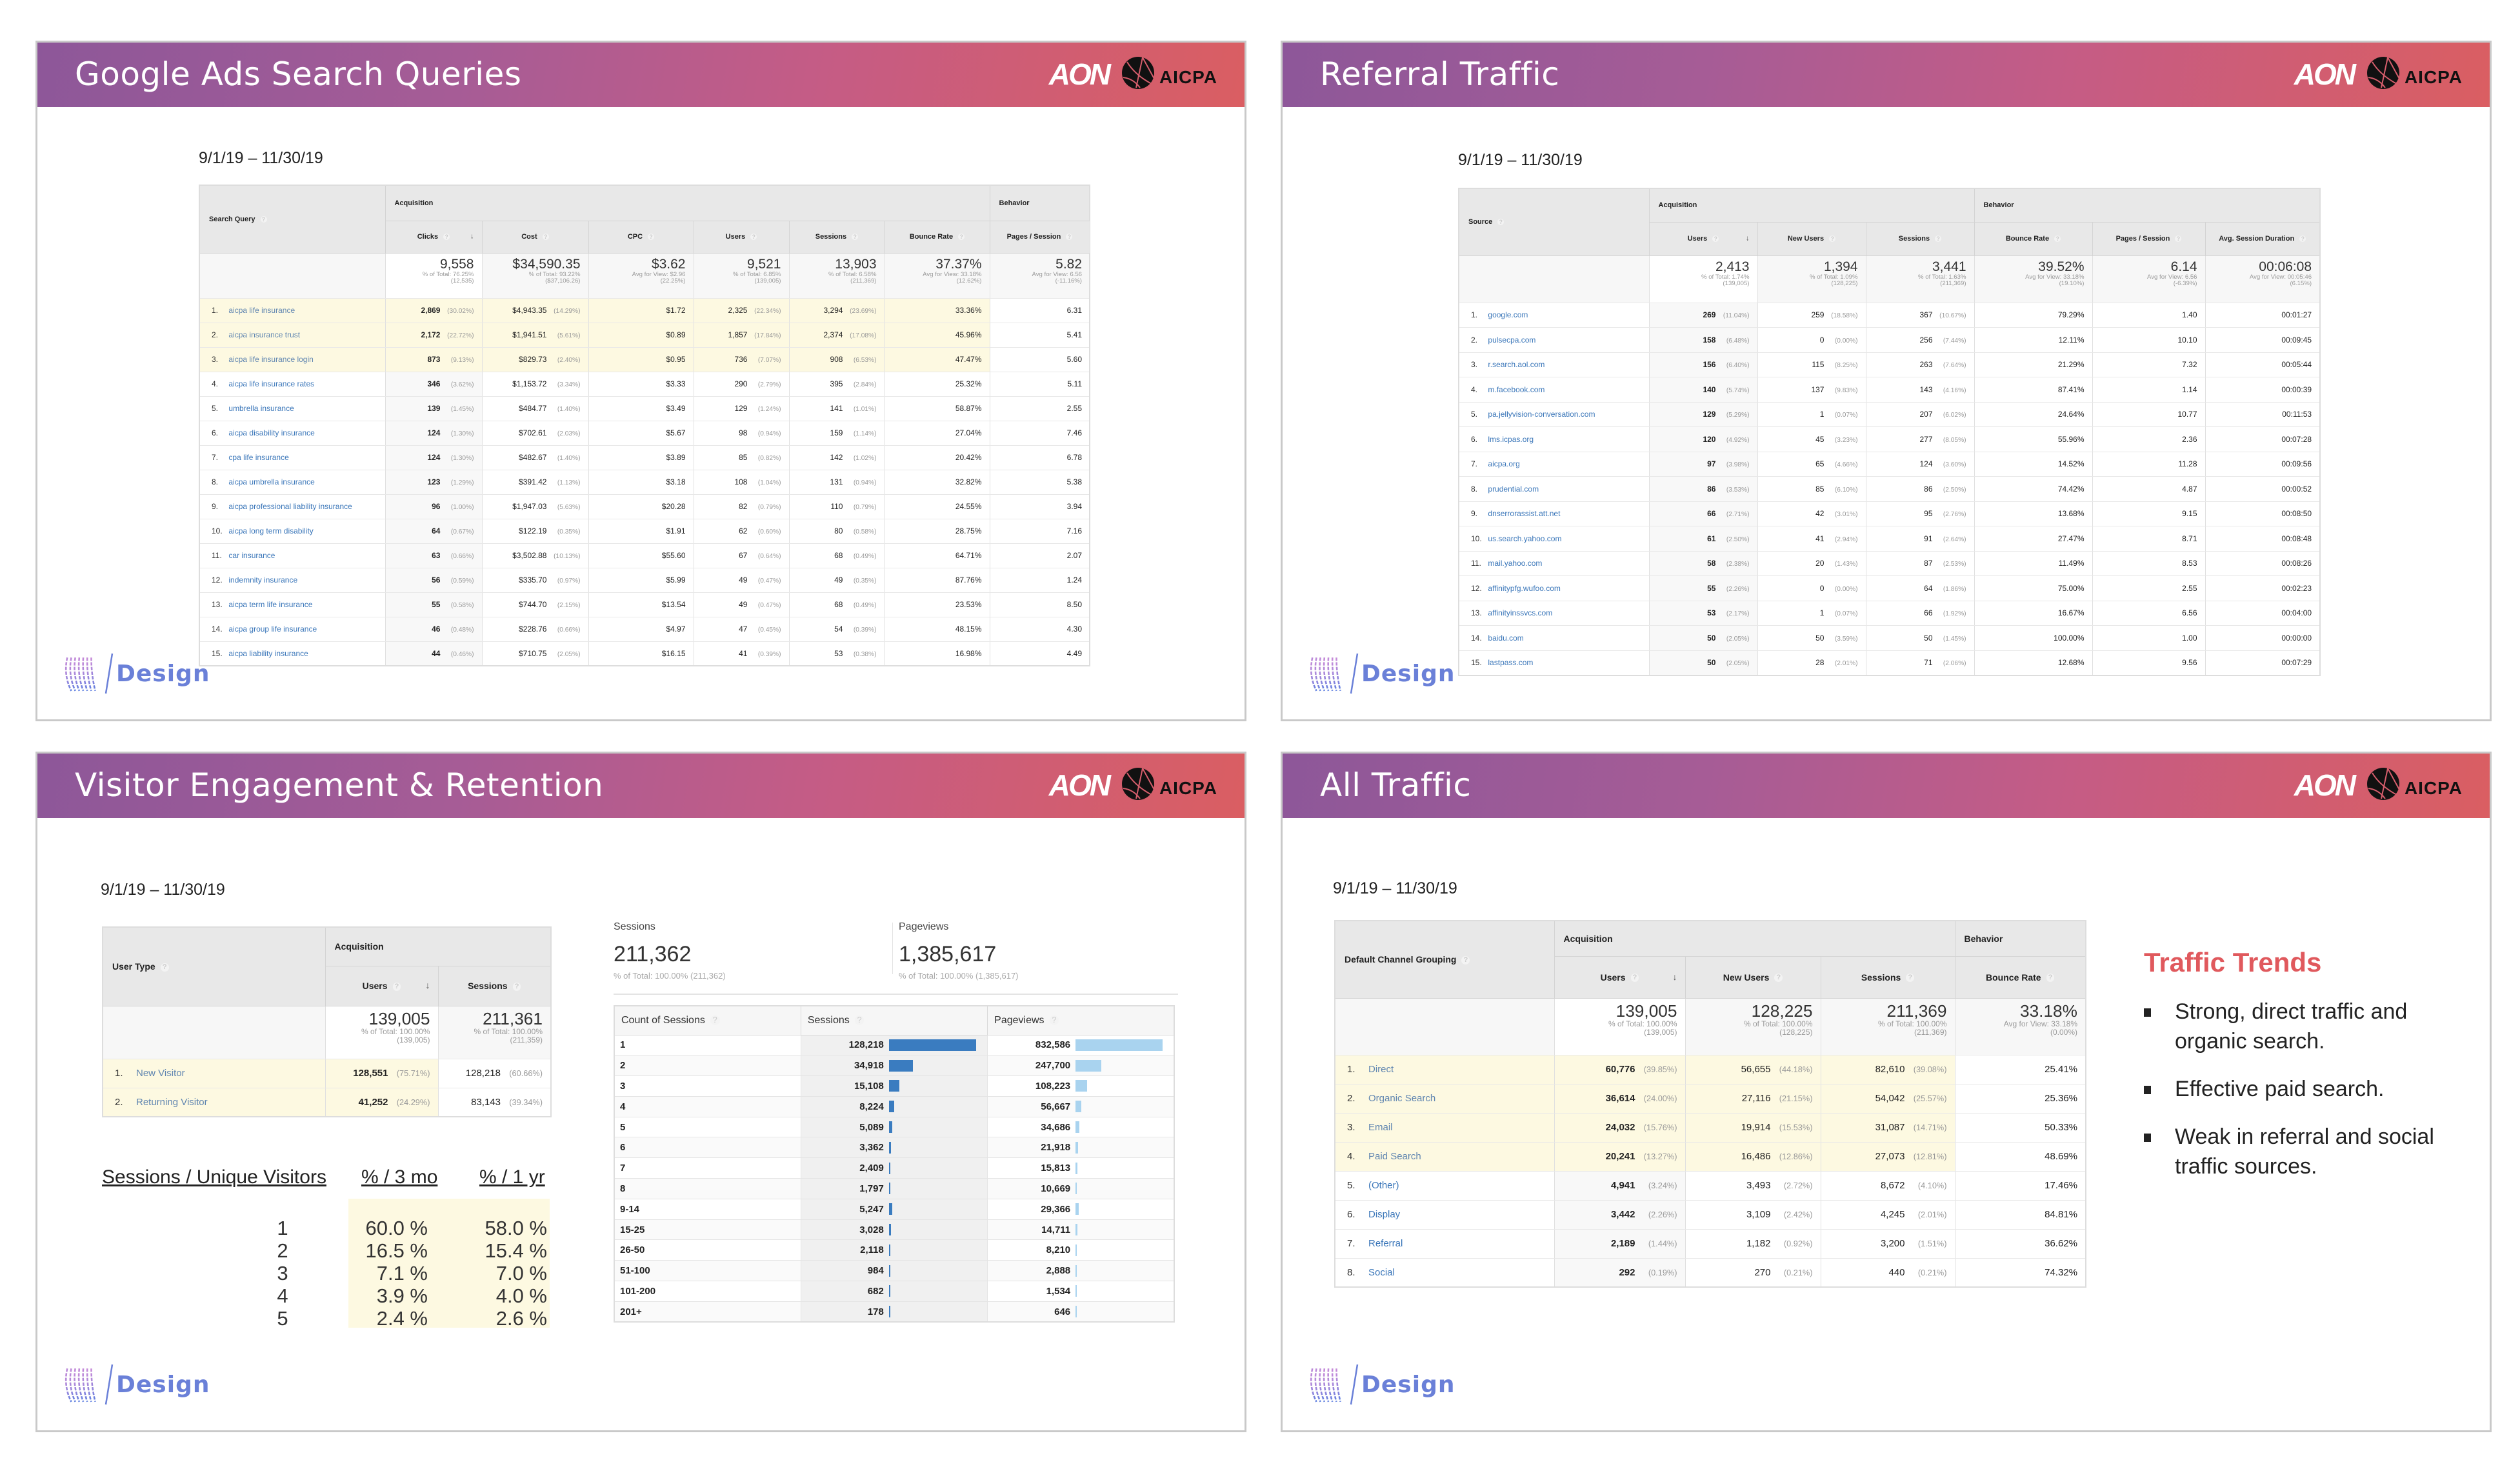 The image size is (2520, 1469). What do you see at coordinates (741, 482) in the screenshot?
I see `row-cell: 108 (1.04%)` at bounding box center [741, 482].